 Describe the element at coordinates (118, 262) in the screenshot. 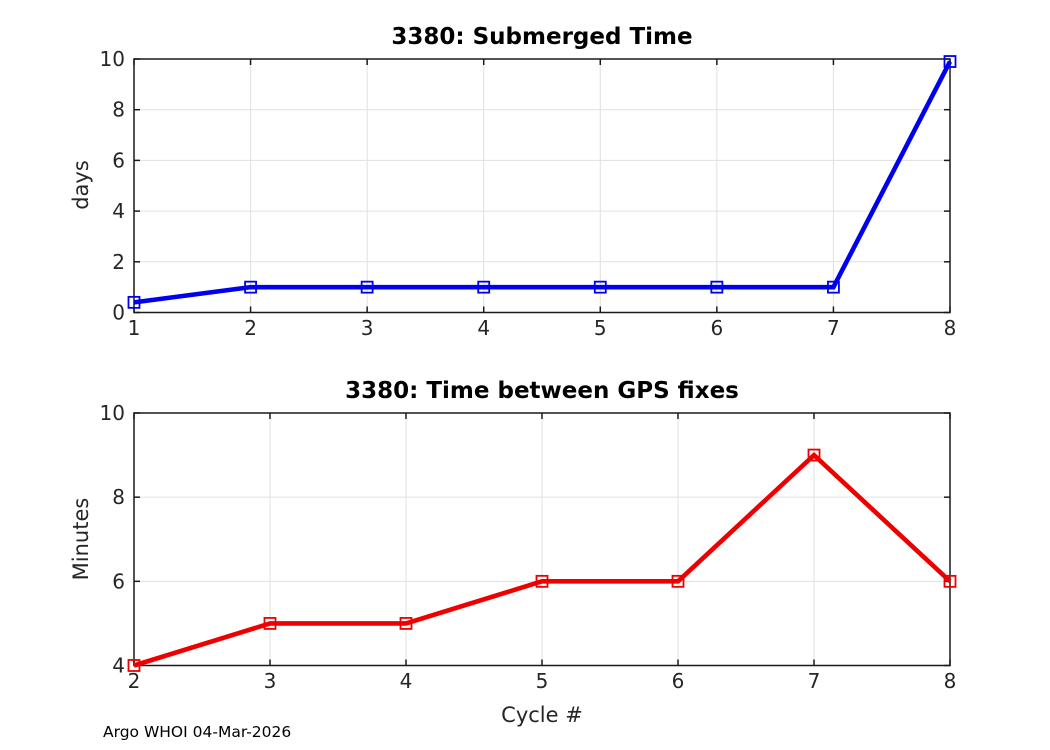

I see `y-tick-label: 2` at that location.